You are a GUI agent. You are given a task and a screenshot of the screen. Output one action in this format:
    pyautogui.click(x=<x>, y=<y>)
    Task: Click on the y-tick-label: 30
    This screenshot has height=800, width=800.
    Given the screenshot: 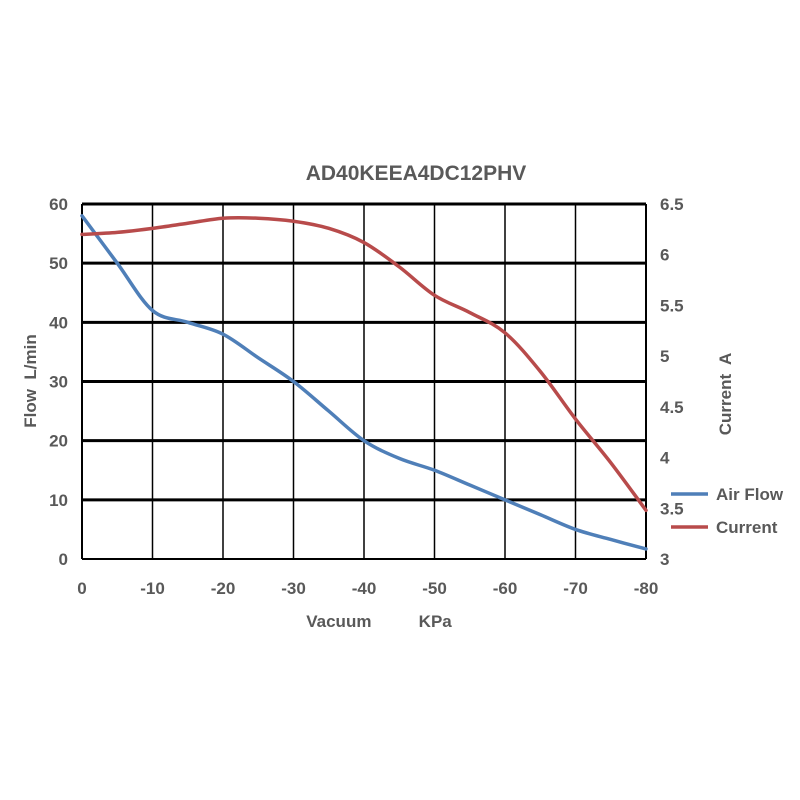 What is the action you would take?
    pyautogui.click(x=58, y=382)
    